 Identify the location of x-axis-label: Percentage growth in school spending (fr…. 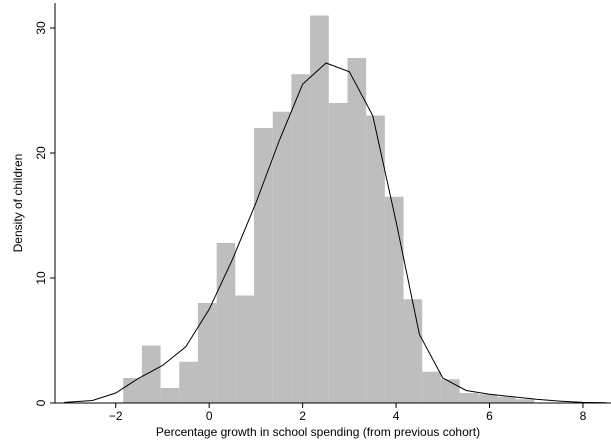
(318, 432).